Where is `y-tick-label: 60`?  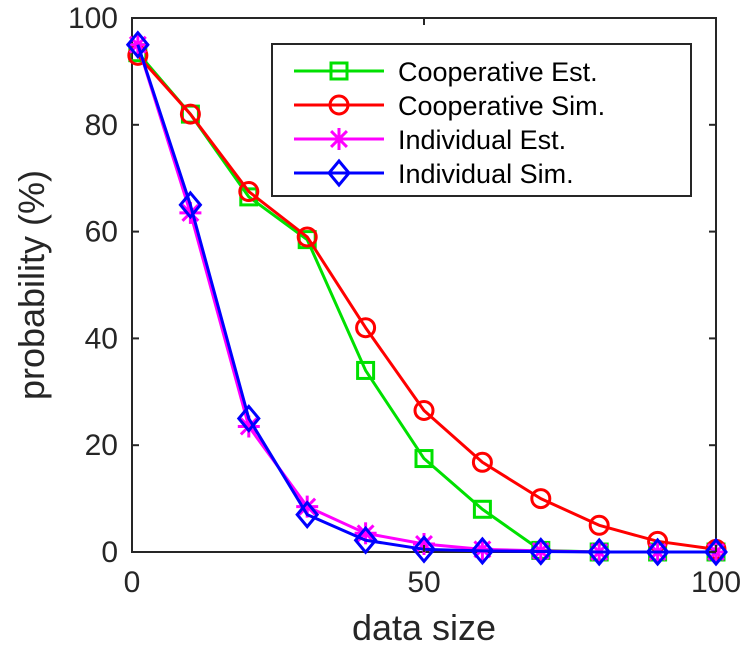 y-tick-label: 60 is located at coordinates (101, 232).